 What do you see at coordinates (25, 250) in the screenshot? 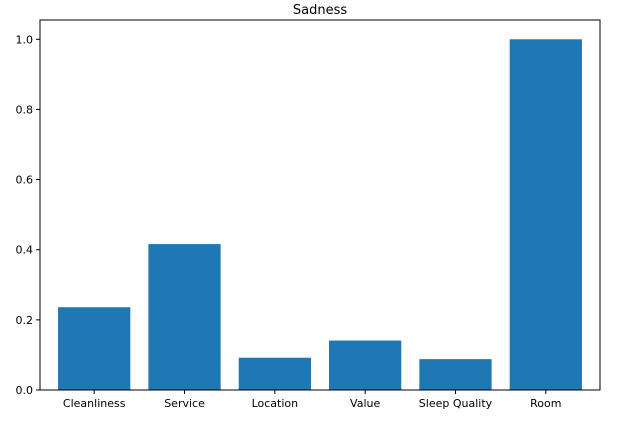
I see `y-tick-label: 0.4` at bounding box center [25, 250].